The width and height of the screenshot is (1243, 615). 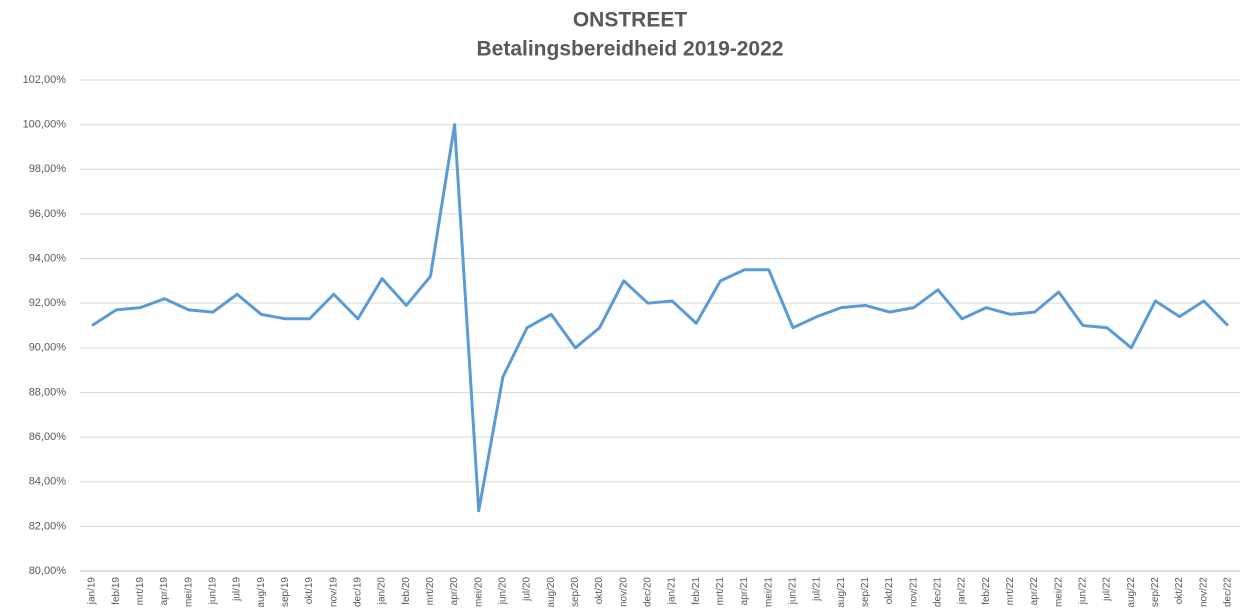 What do you see at coordinates (48, 258) in the screenshot?
I see `y-tick-label: 94,00%` at bounding box center [48, 258].